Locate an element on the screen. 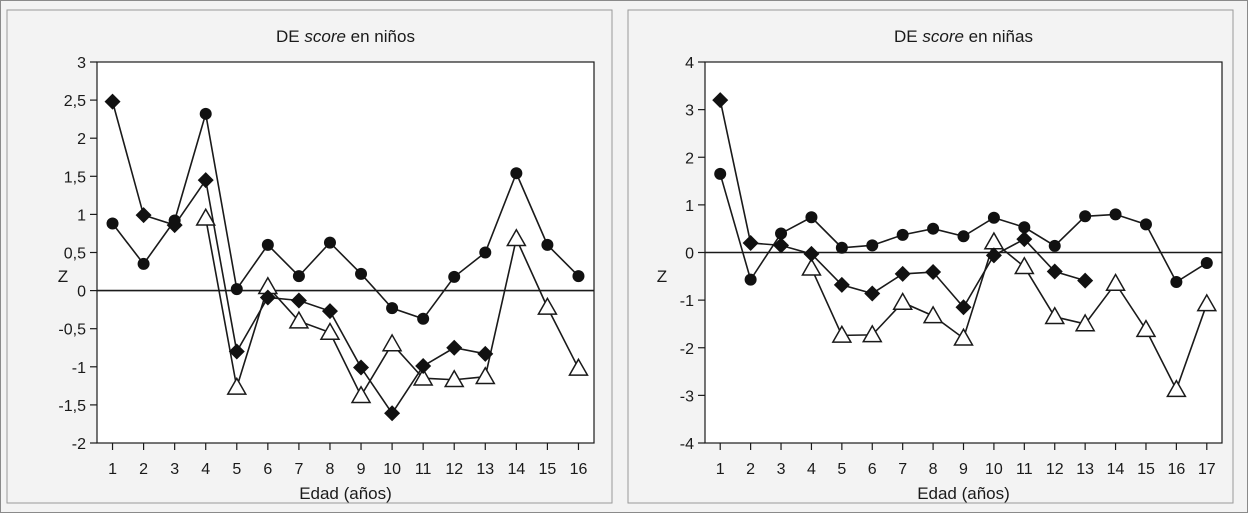 The height and width of the screenshot is (513, 1248). chart-title: DE score en niñas is located at coordinates (963, 36).